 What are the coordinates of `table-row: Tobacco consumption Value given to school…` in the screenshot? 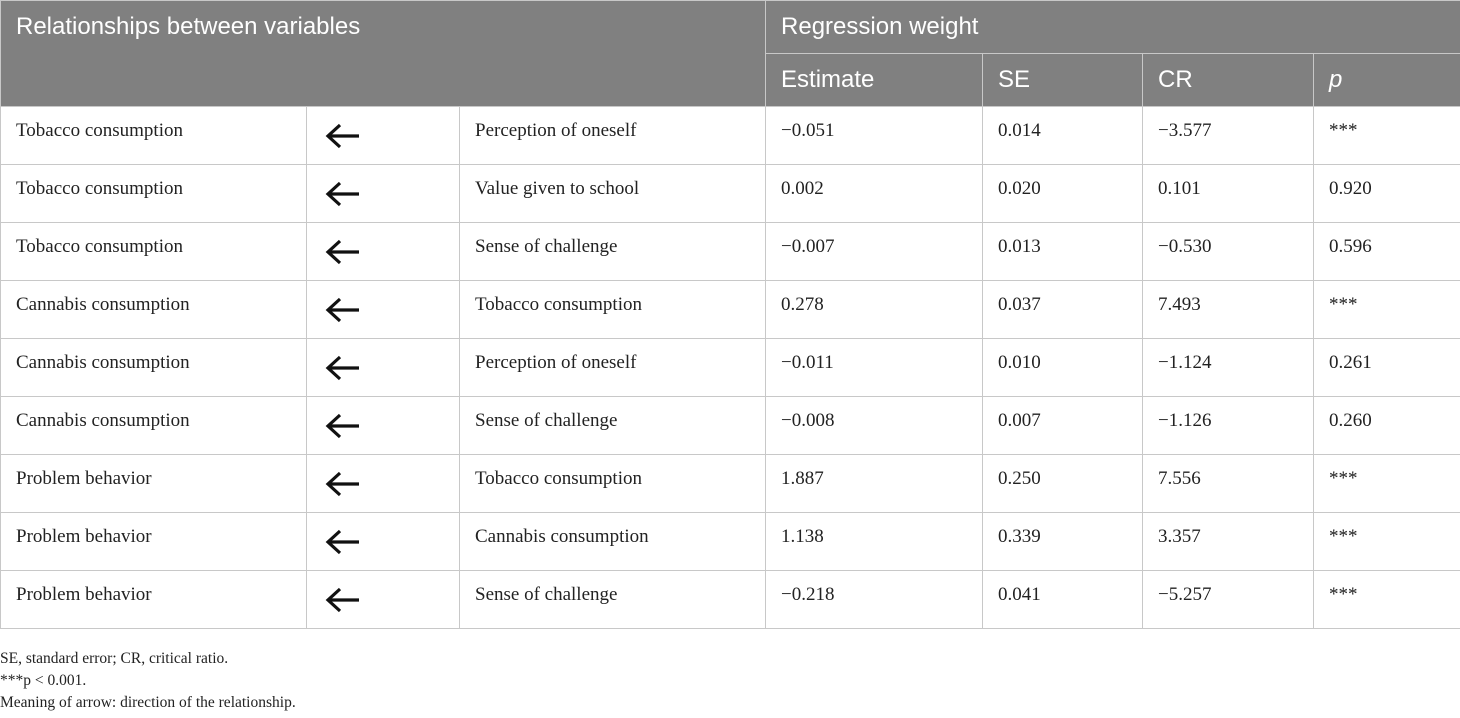 It's located at (730, 193).